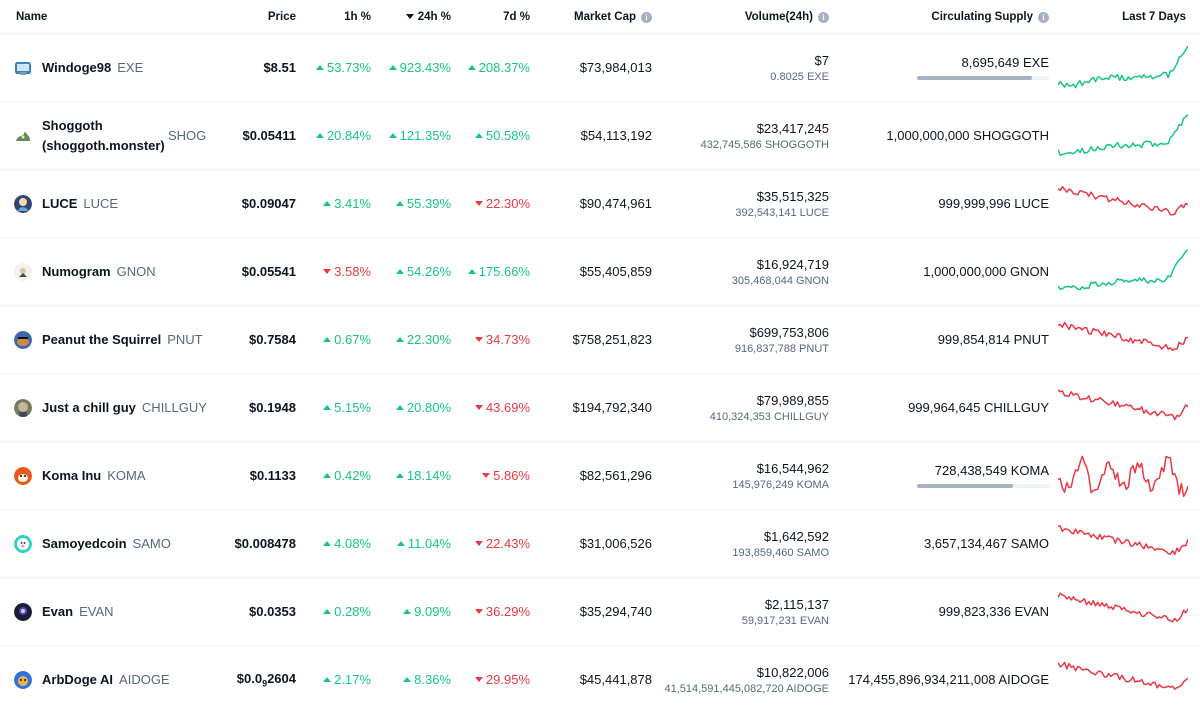 The height and width of the screenshot is (713, 1200). I want to click on coin-name: ArbDoge AI, so click(77, 679).